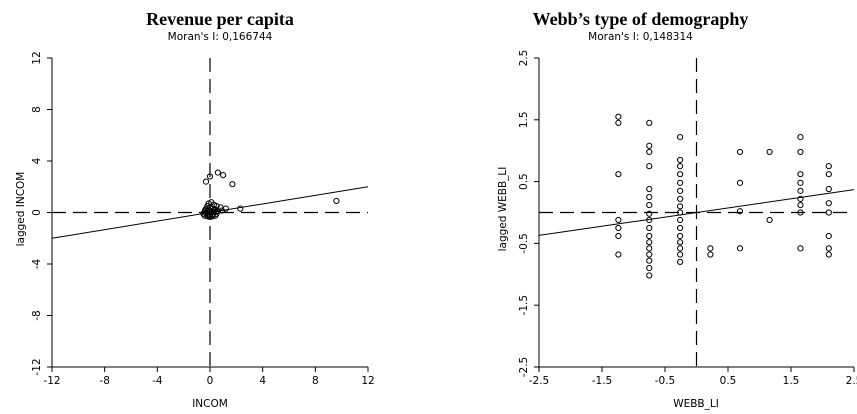 The width and height of the screenshot is (857, 414). I want to click on x-tick-label: 12, so click(367, 381).